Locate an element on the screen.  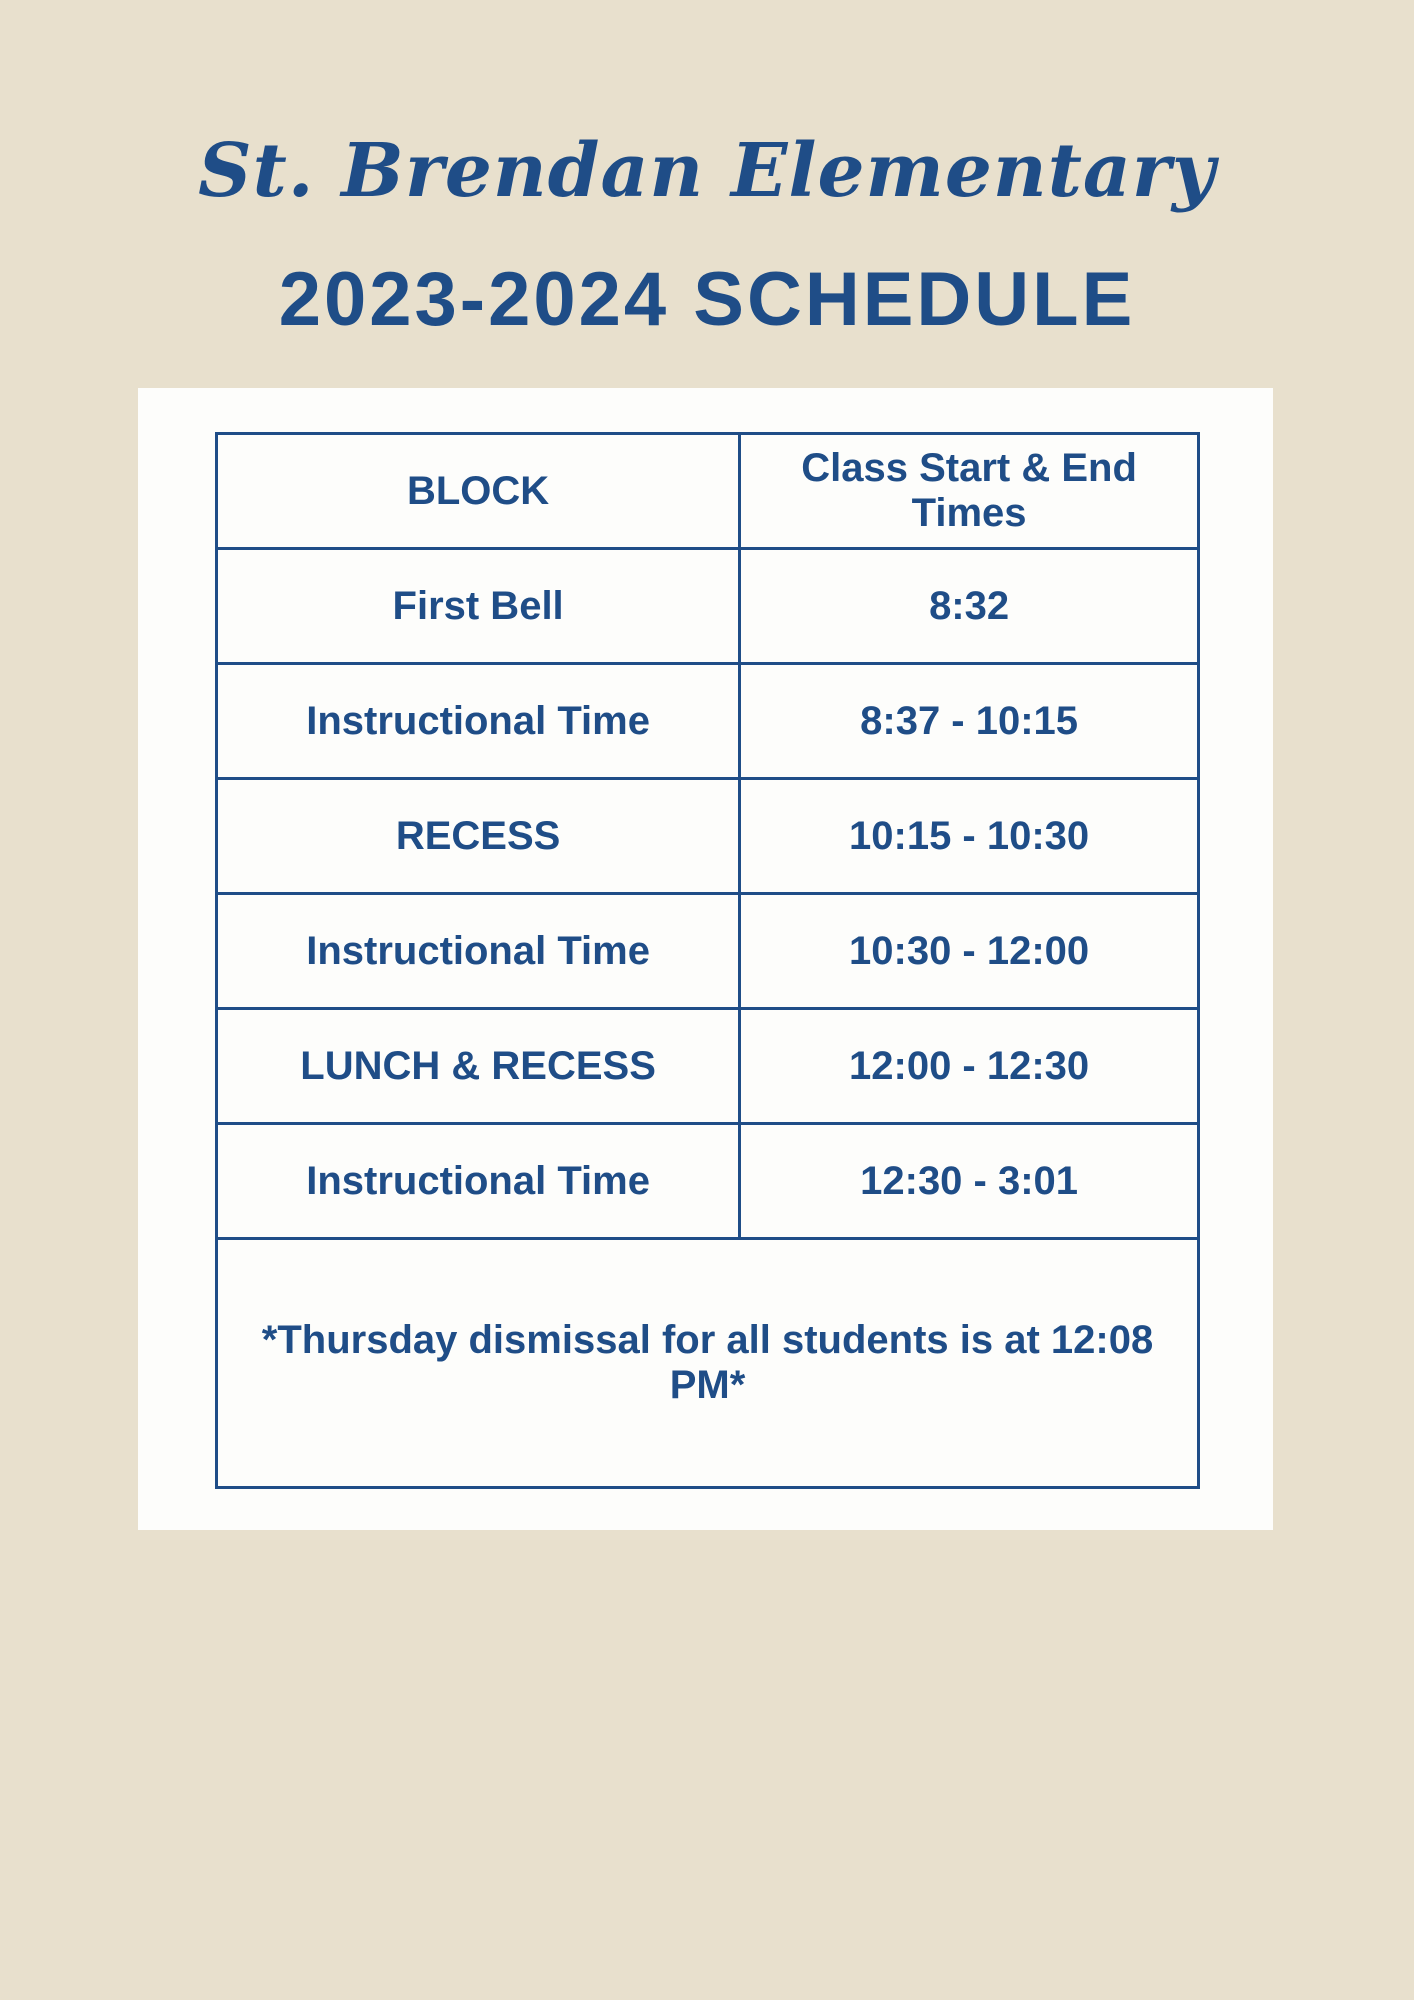
table-row: RECESS 10:15 - 10:30 is located at coordinates (707, 836).